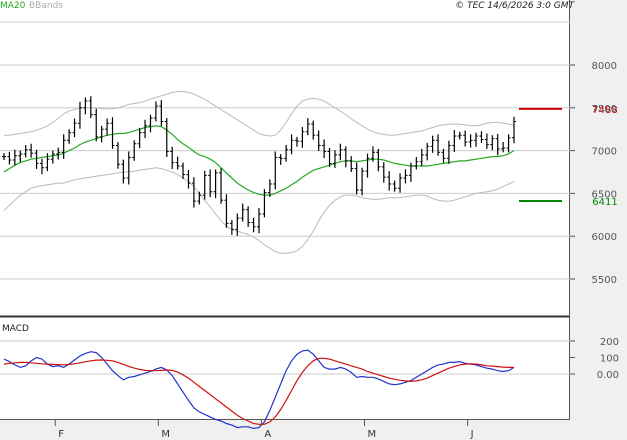 The width and height of the screenshot is (627, 440). I want to click on legend-bbands: BBands, so click(46, 6).